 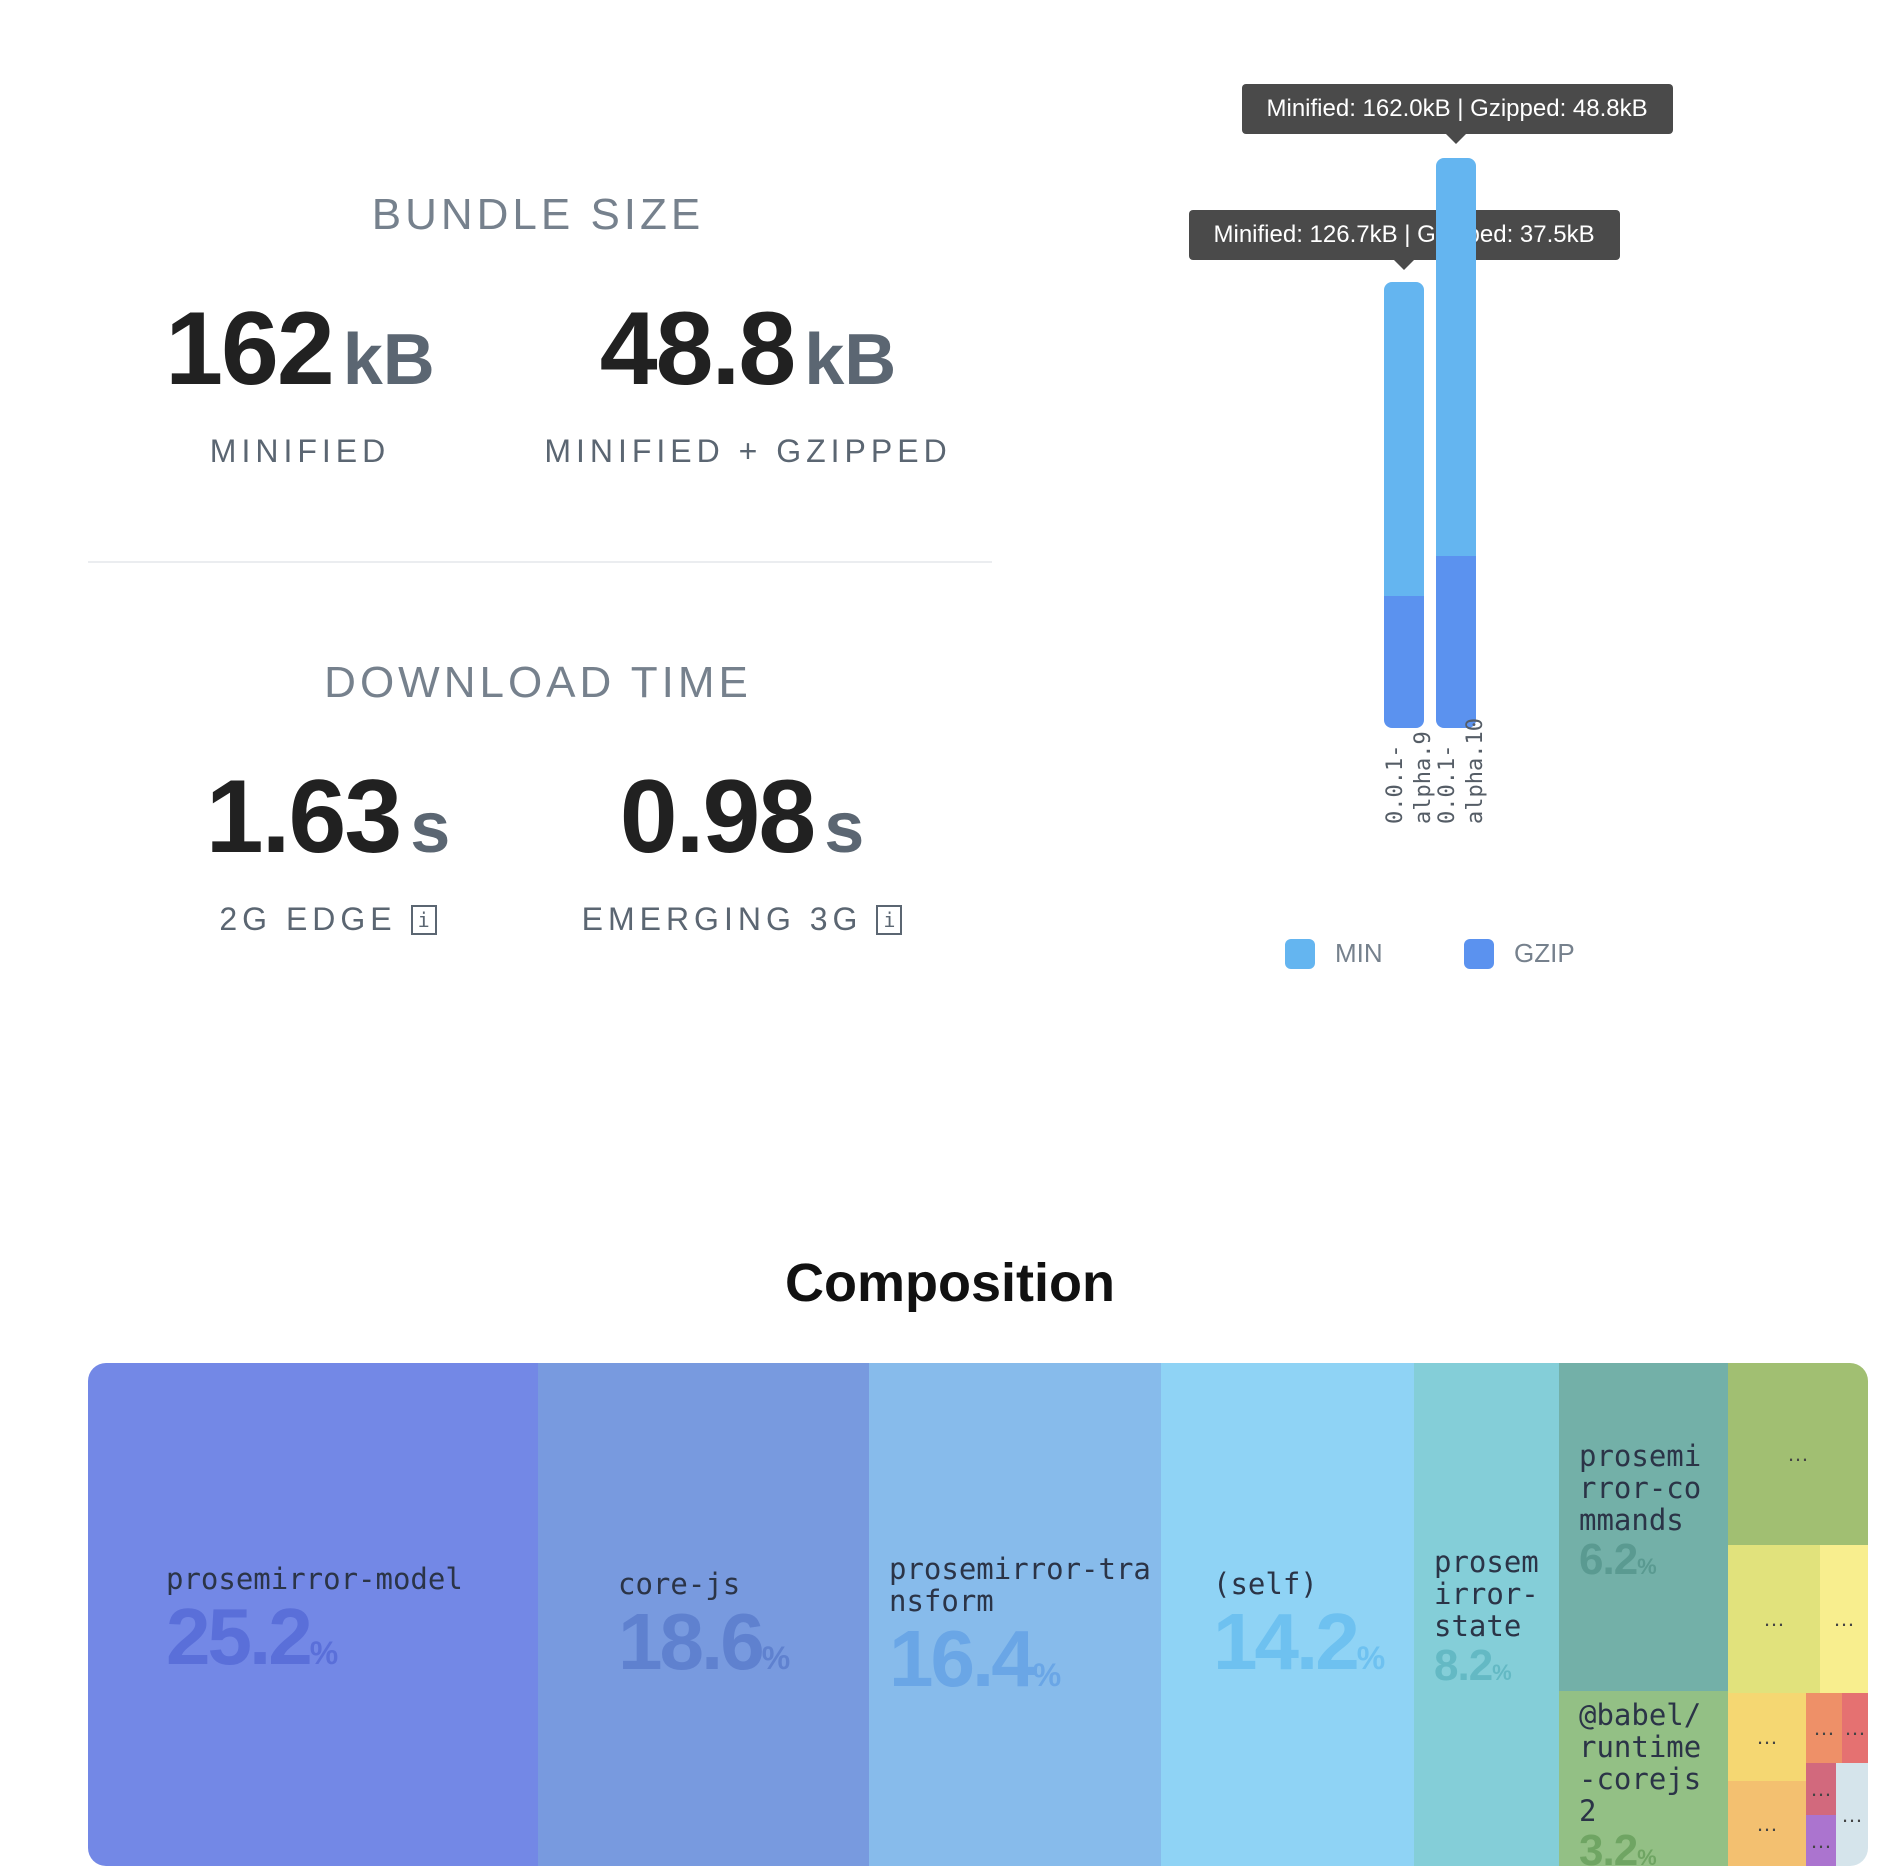 I want to click on treemap-cell-core-js: core-js 18.6%, so click(x=703, y=1614).